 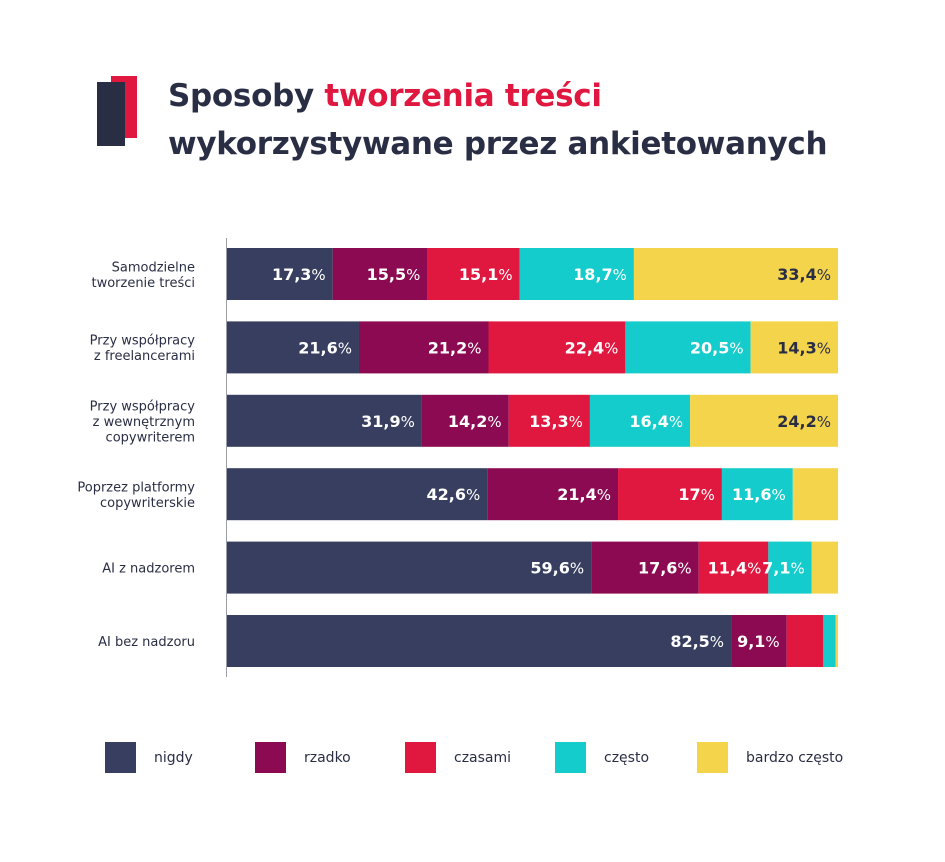 What do you see at coordinates (498, 144) in the screenshot?
I see `title-line2: wykorzystywane przez ankietowanych` at bounding box center [498, 144].